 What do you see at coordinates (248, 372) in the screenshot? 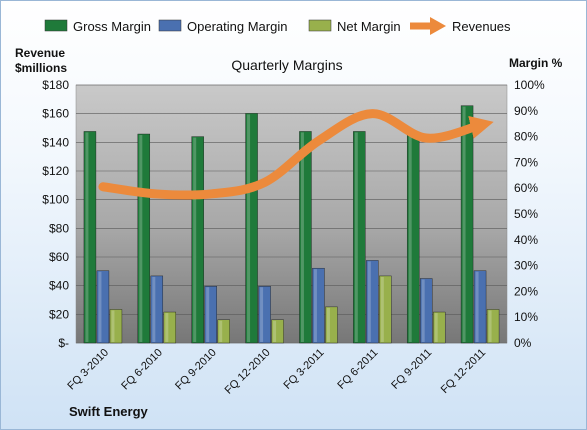
I see `x-tick-label: FQ 12-2010` at bounding box center [248, 372].